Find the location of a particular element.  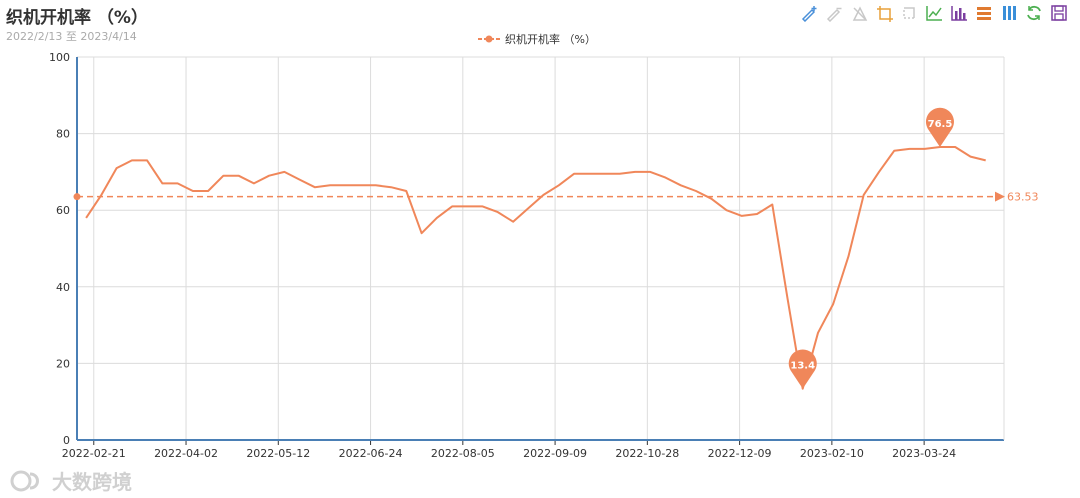

restore-button is located at coordinates (1034, 13).